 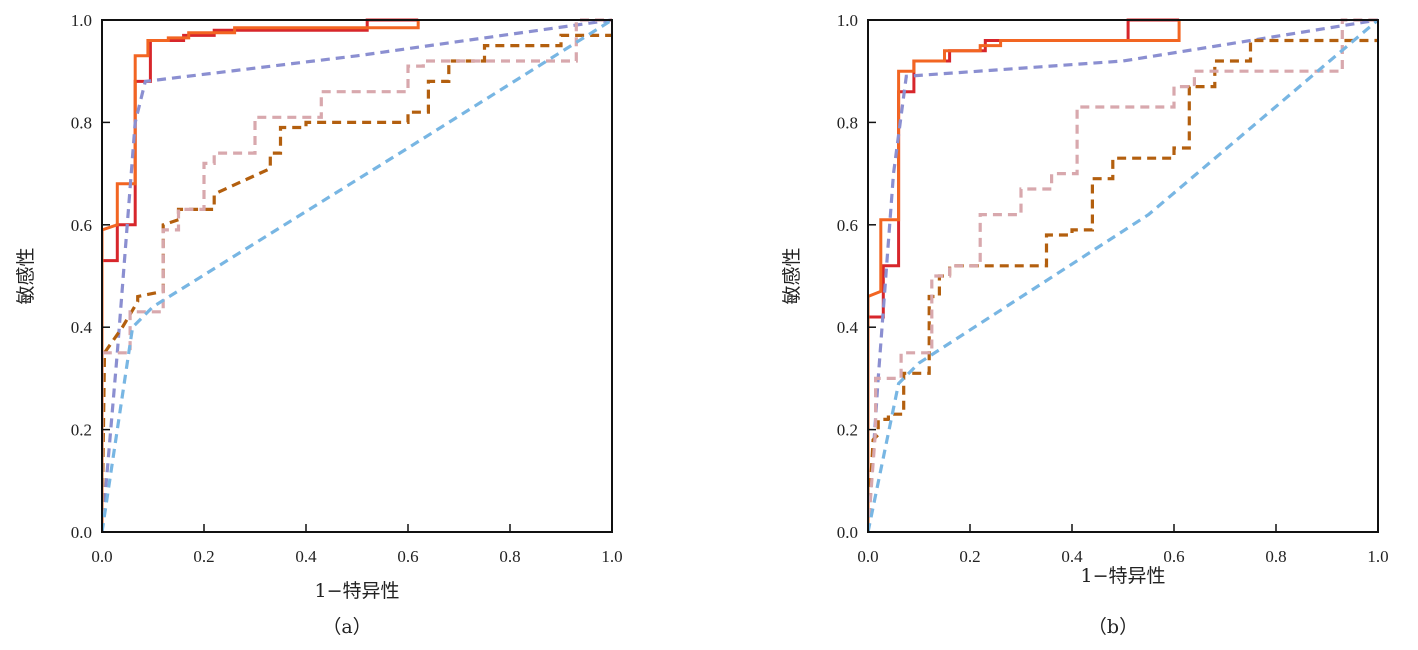 I want to click on panel-b-y-tick-label: 1.0, so click(x=847, y=20).